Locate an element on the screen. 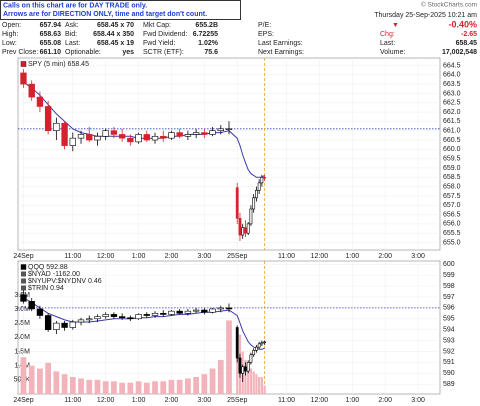  quote-value: 655.2B is located at coordinates (206, 25).